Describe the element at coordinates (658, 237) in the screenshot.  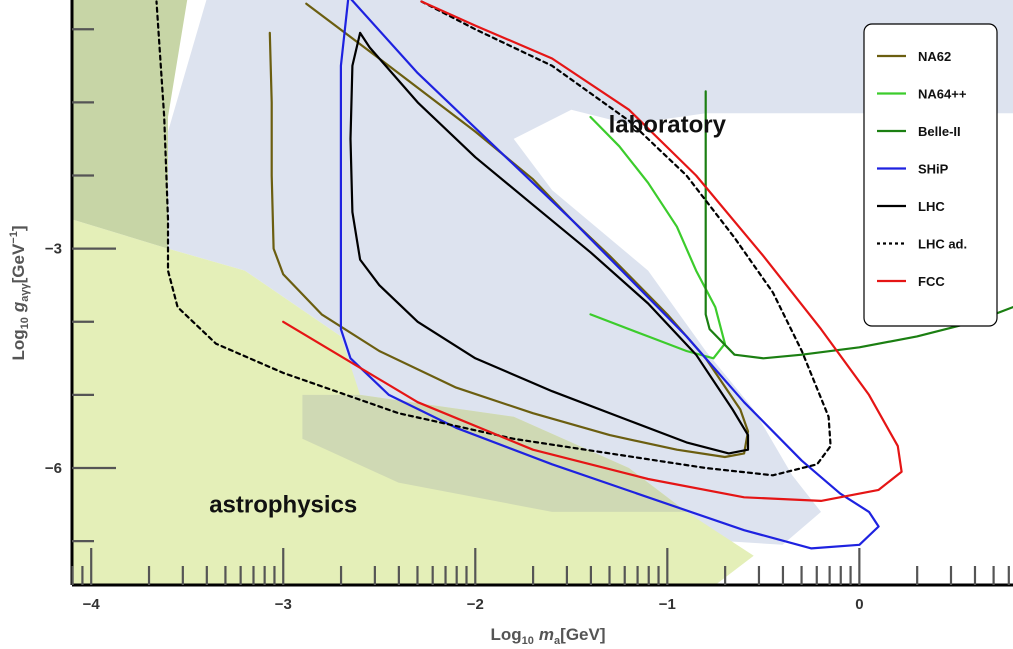
I see `series-na64` at that location.